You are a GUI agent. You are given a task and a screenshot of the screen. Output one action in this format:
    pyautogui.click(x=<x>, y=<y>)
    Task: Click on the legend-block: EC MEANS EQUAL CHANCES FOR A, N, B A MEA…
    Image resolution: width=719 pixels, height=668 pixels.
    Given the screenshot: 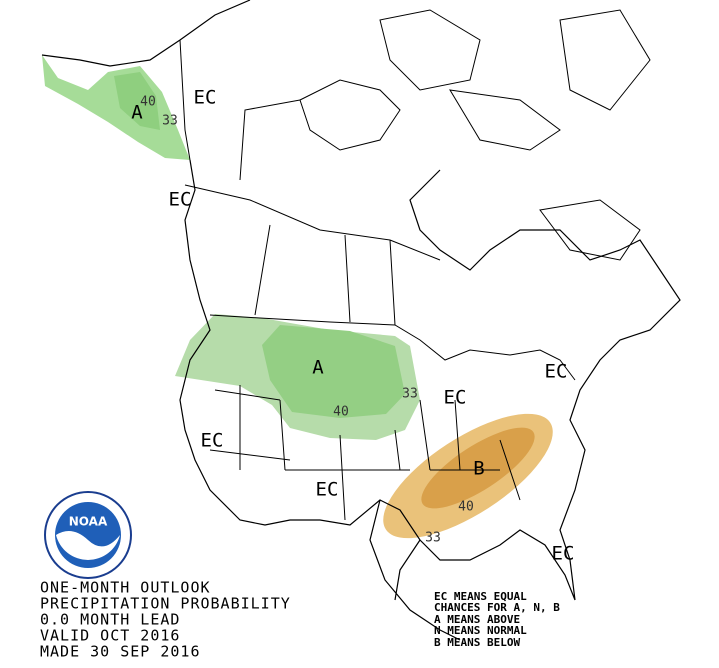 What is the action you would take?
    pyautogui.click(x=497, y=619)
    